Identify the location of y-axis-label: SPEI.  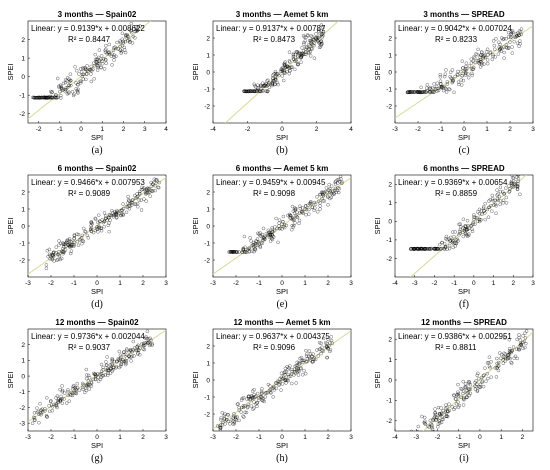
(10, 379).